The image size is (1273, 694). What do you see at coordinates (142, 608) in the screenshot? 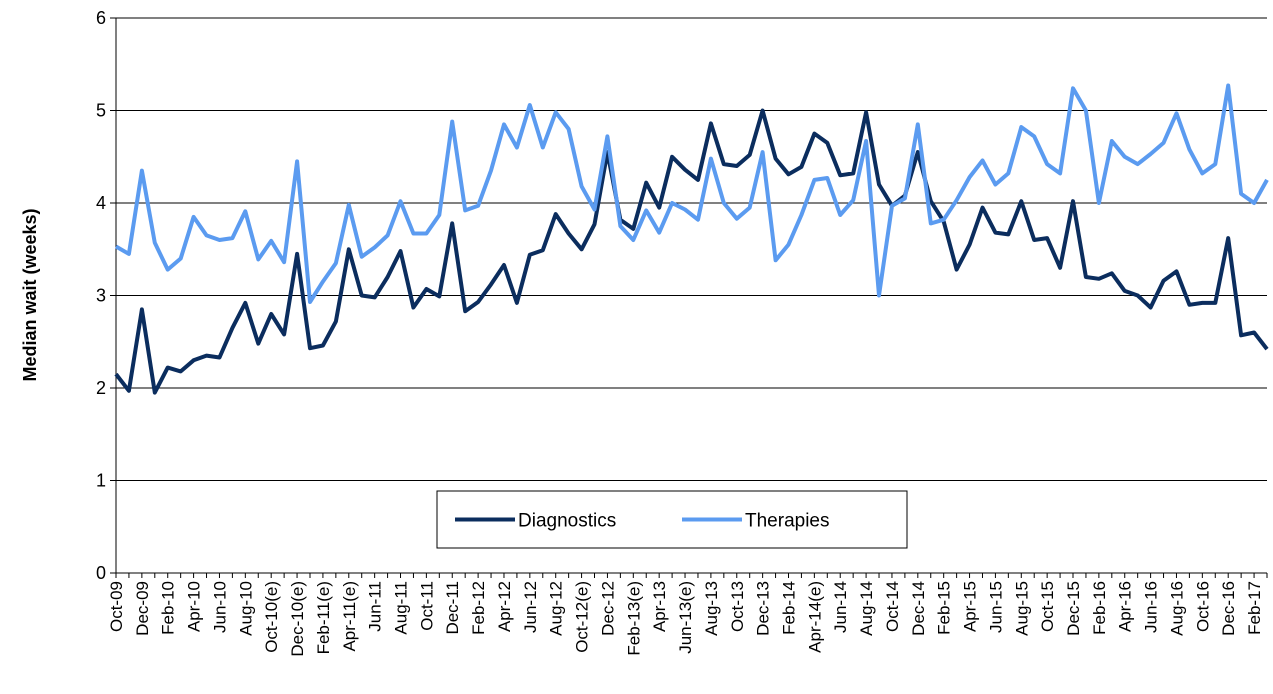
I see `x-tick-label: Dec-09` at bounding box center [142, 608].